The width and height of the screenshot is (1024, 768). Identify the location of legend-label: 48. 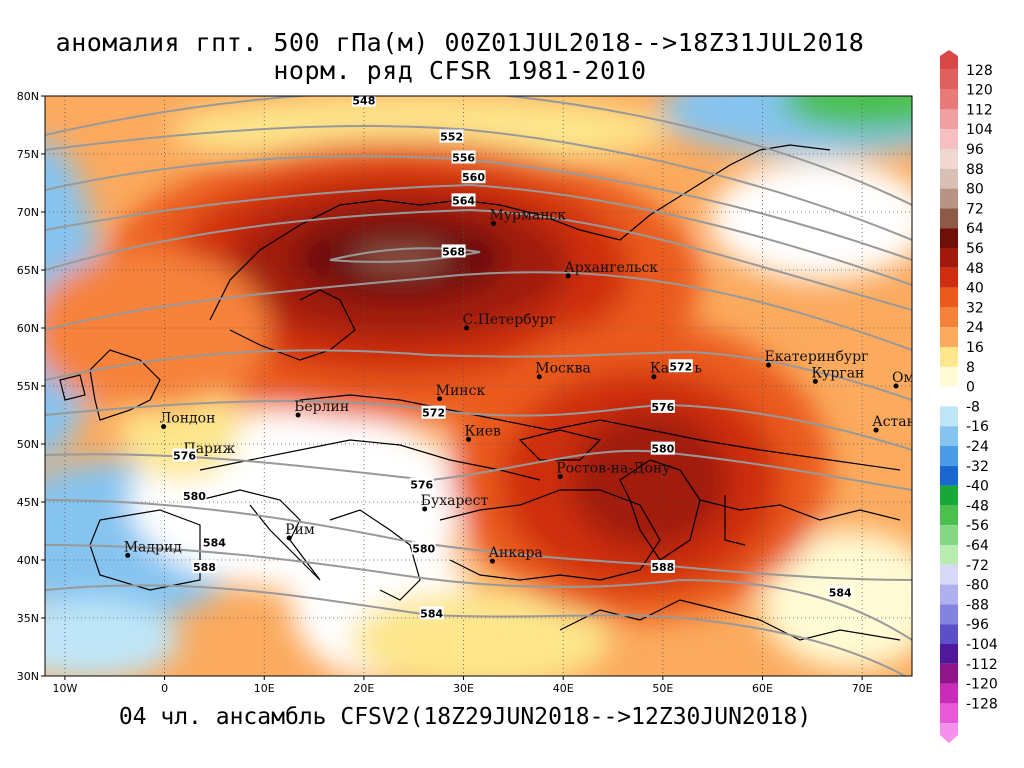
(975, 269).